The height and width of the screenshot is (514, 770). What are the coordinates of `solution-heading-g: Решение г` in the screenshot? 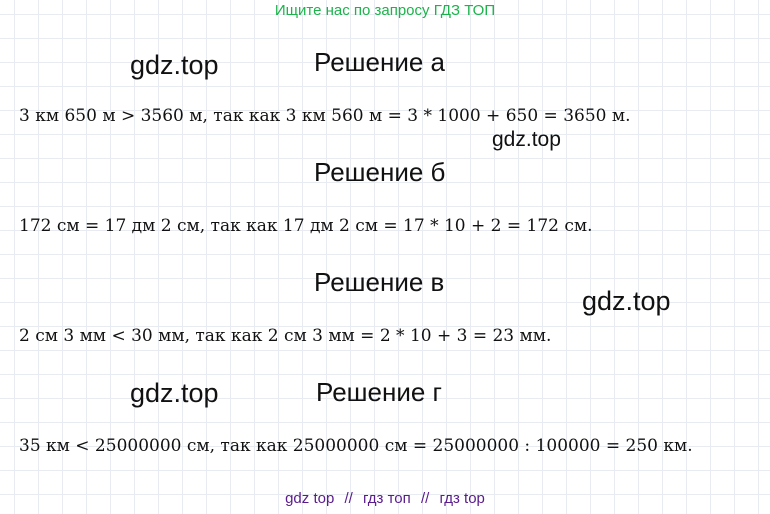 It's located at (379, 392).